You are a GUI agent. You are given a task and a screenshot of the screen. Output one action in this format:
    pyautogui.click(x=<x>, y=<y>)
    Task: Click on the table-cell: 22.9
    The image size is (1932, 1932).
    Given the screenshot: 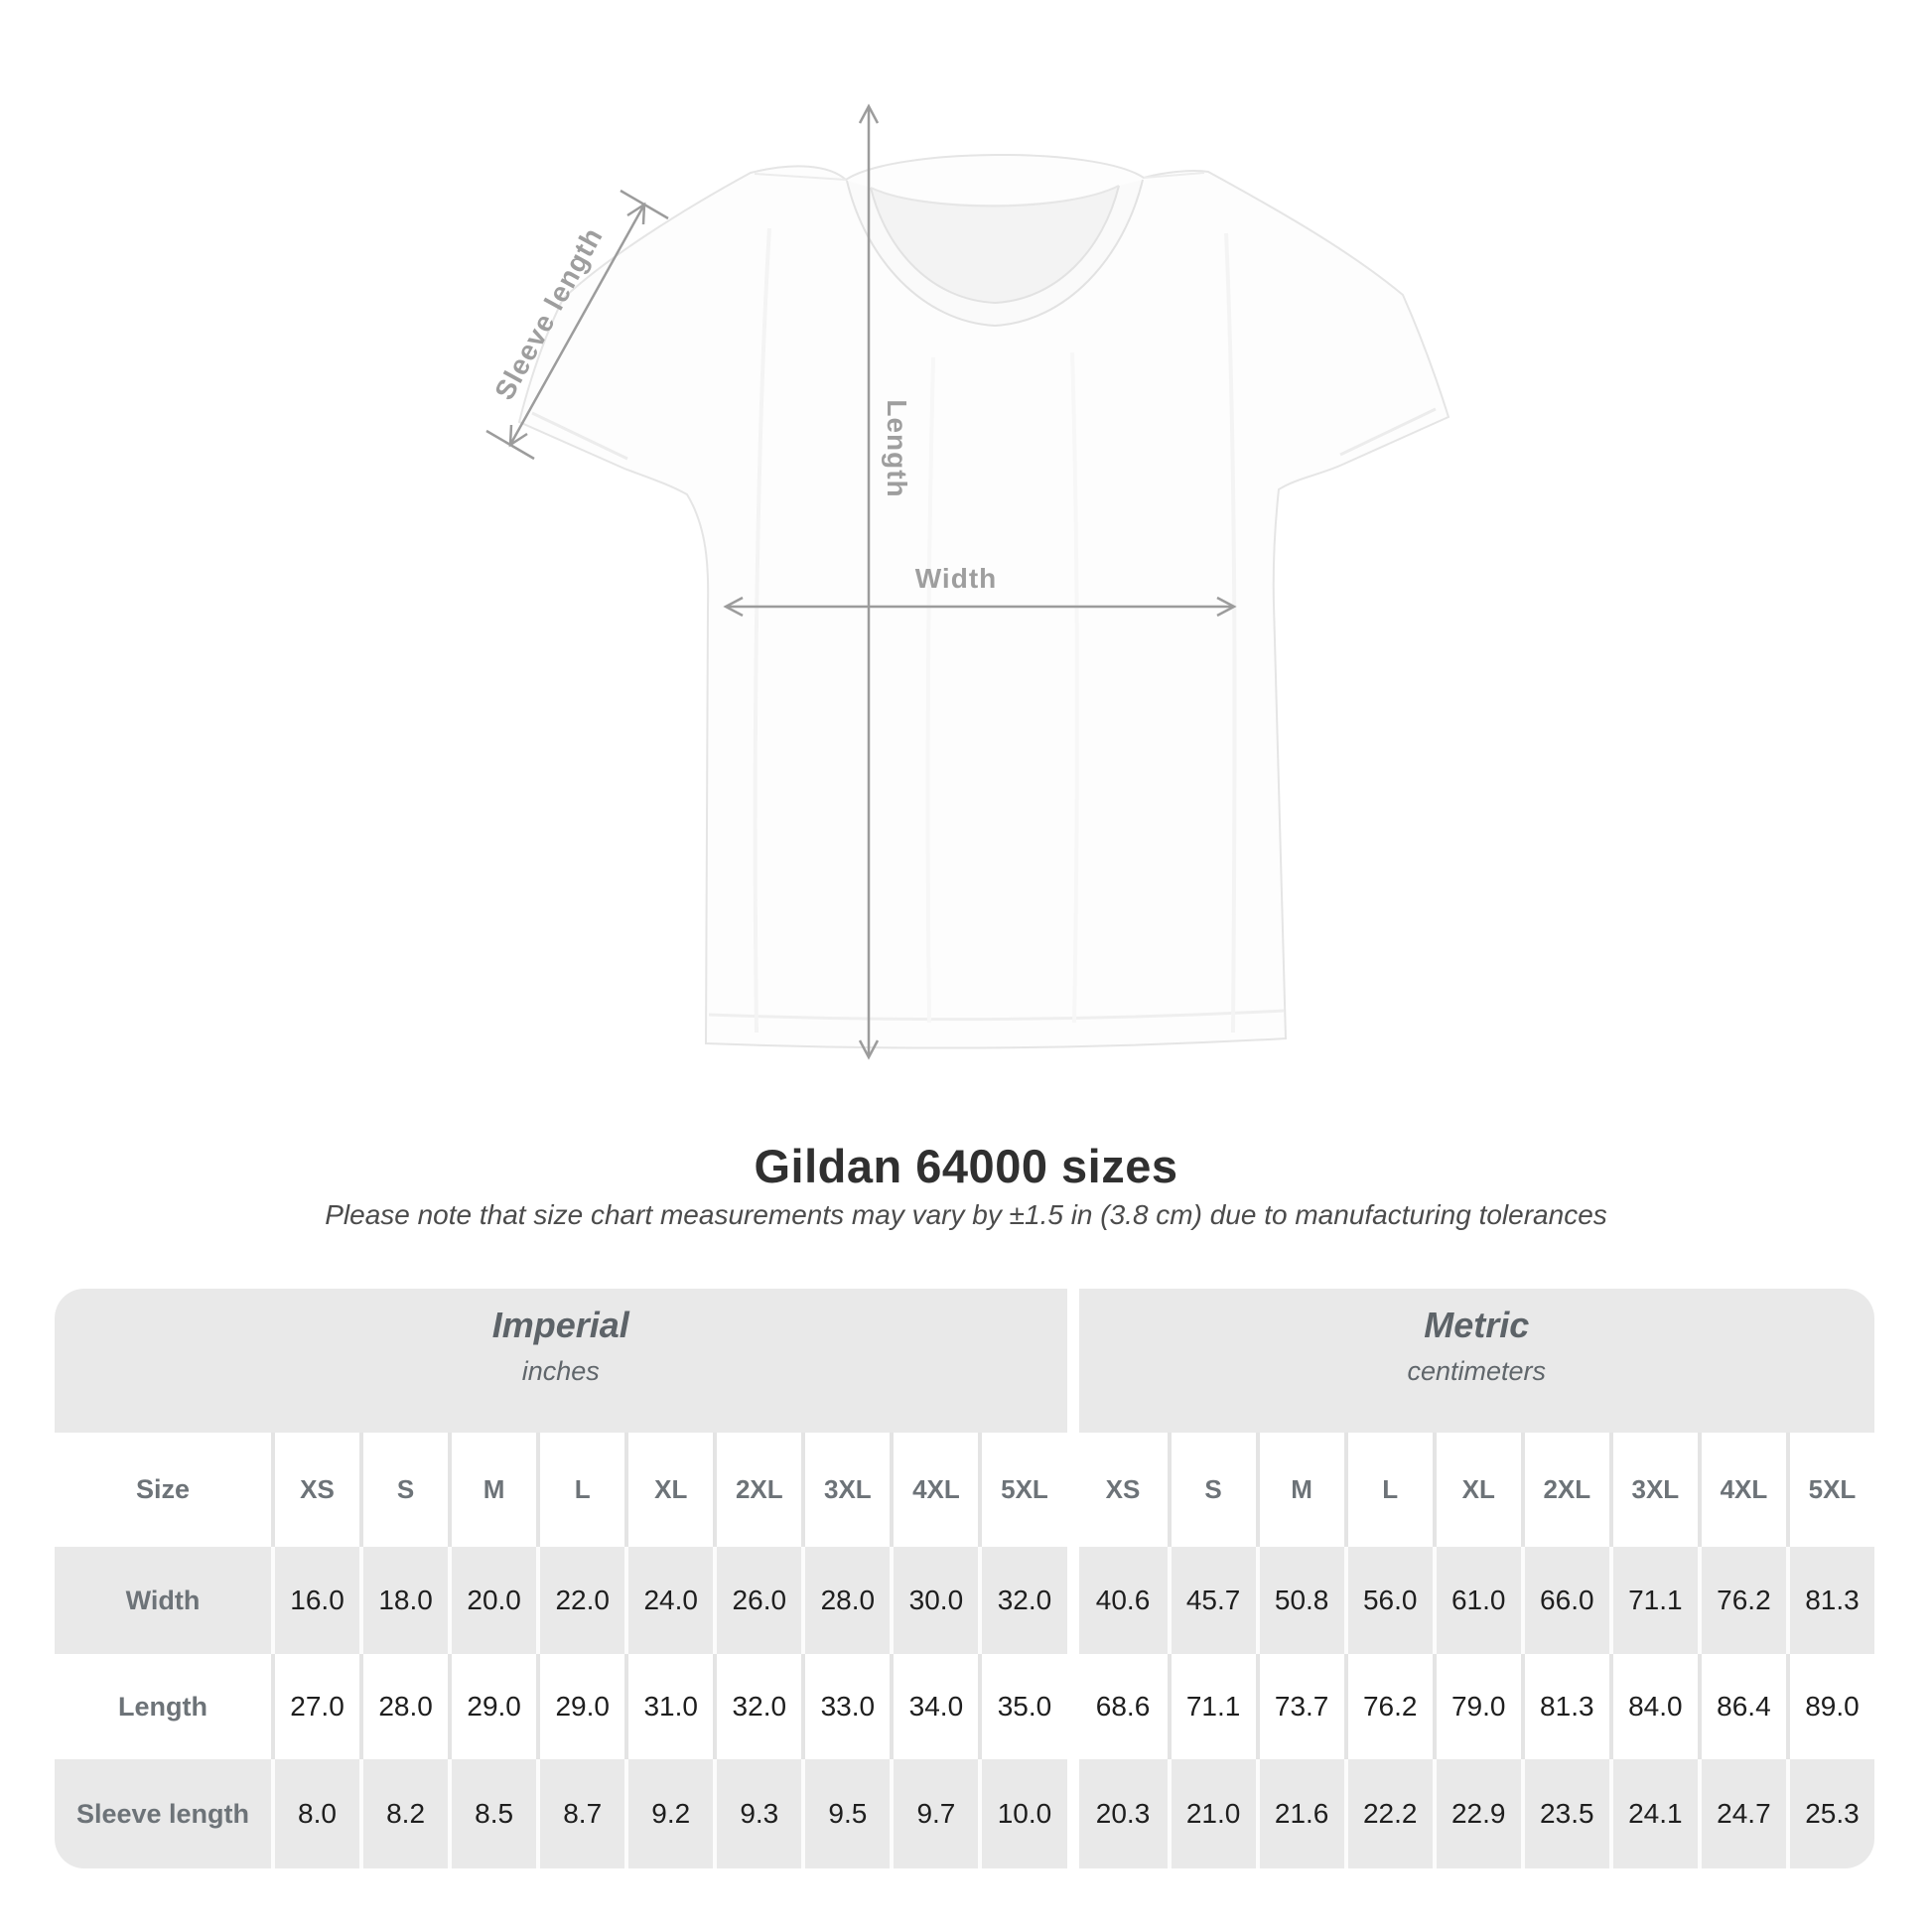 What is the action you would take?
    pyautogui.click(x=1477, y=1814)
    